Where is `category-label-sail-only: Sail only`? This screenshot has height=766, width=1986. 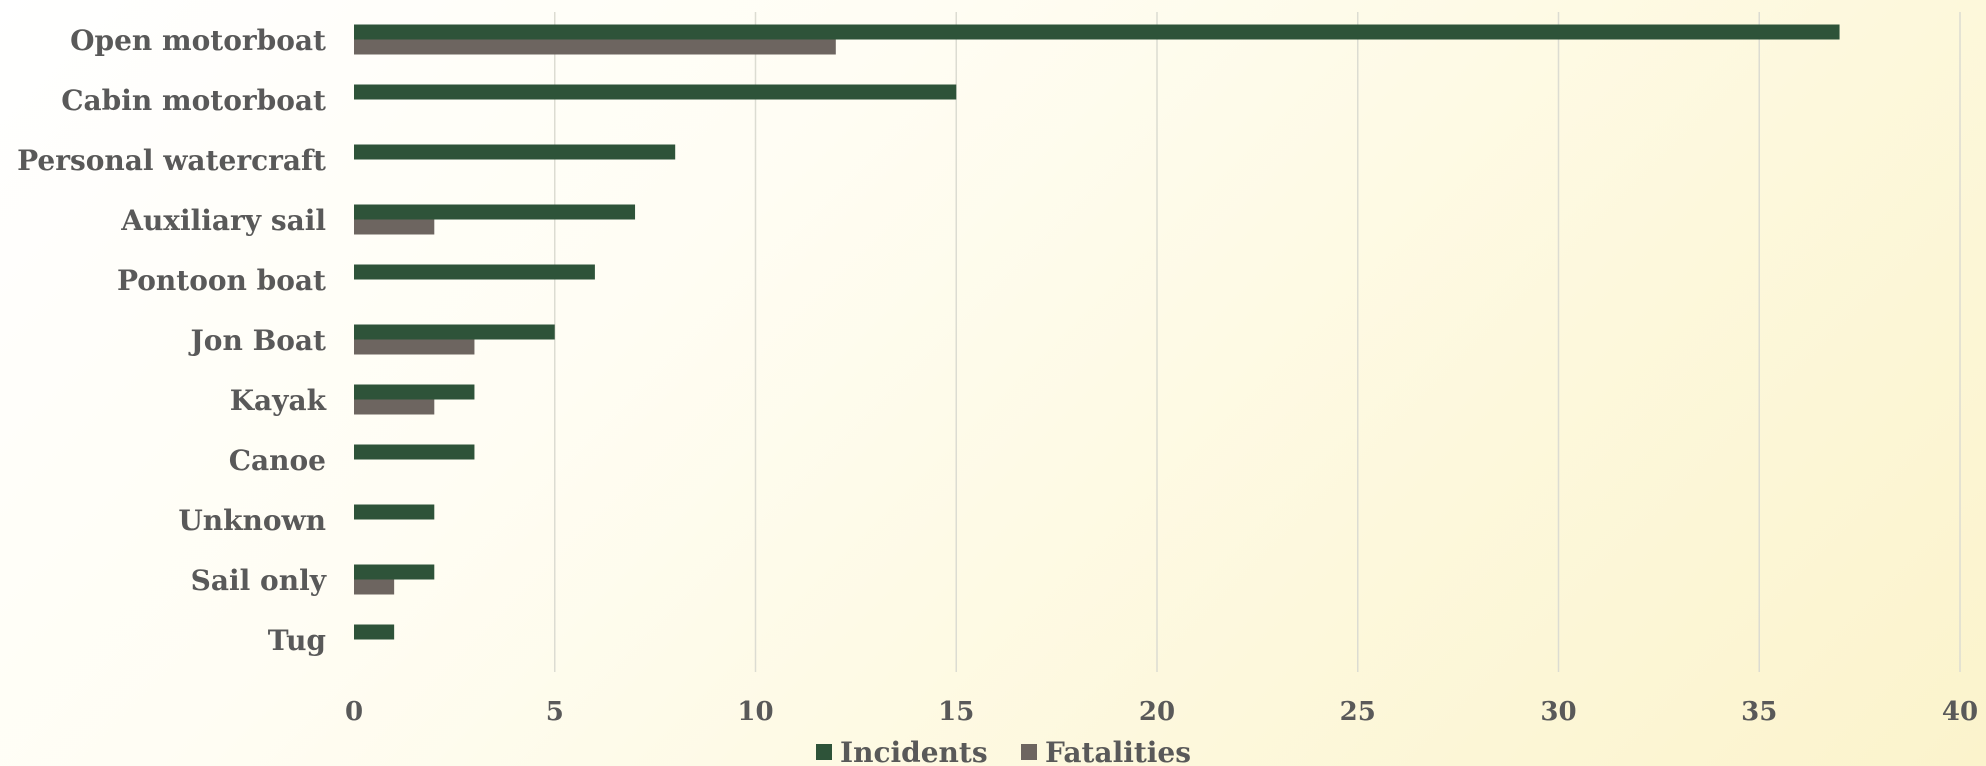 category-label-sail-only: Sail only is located at coordinates (259, 580).